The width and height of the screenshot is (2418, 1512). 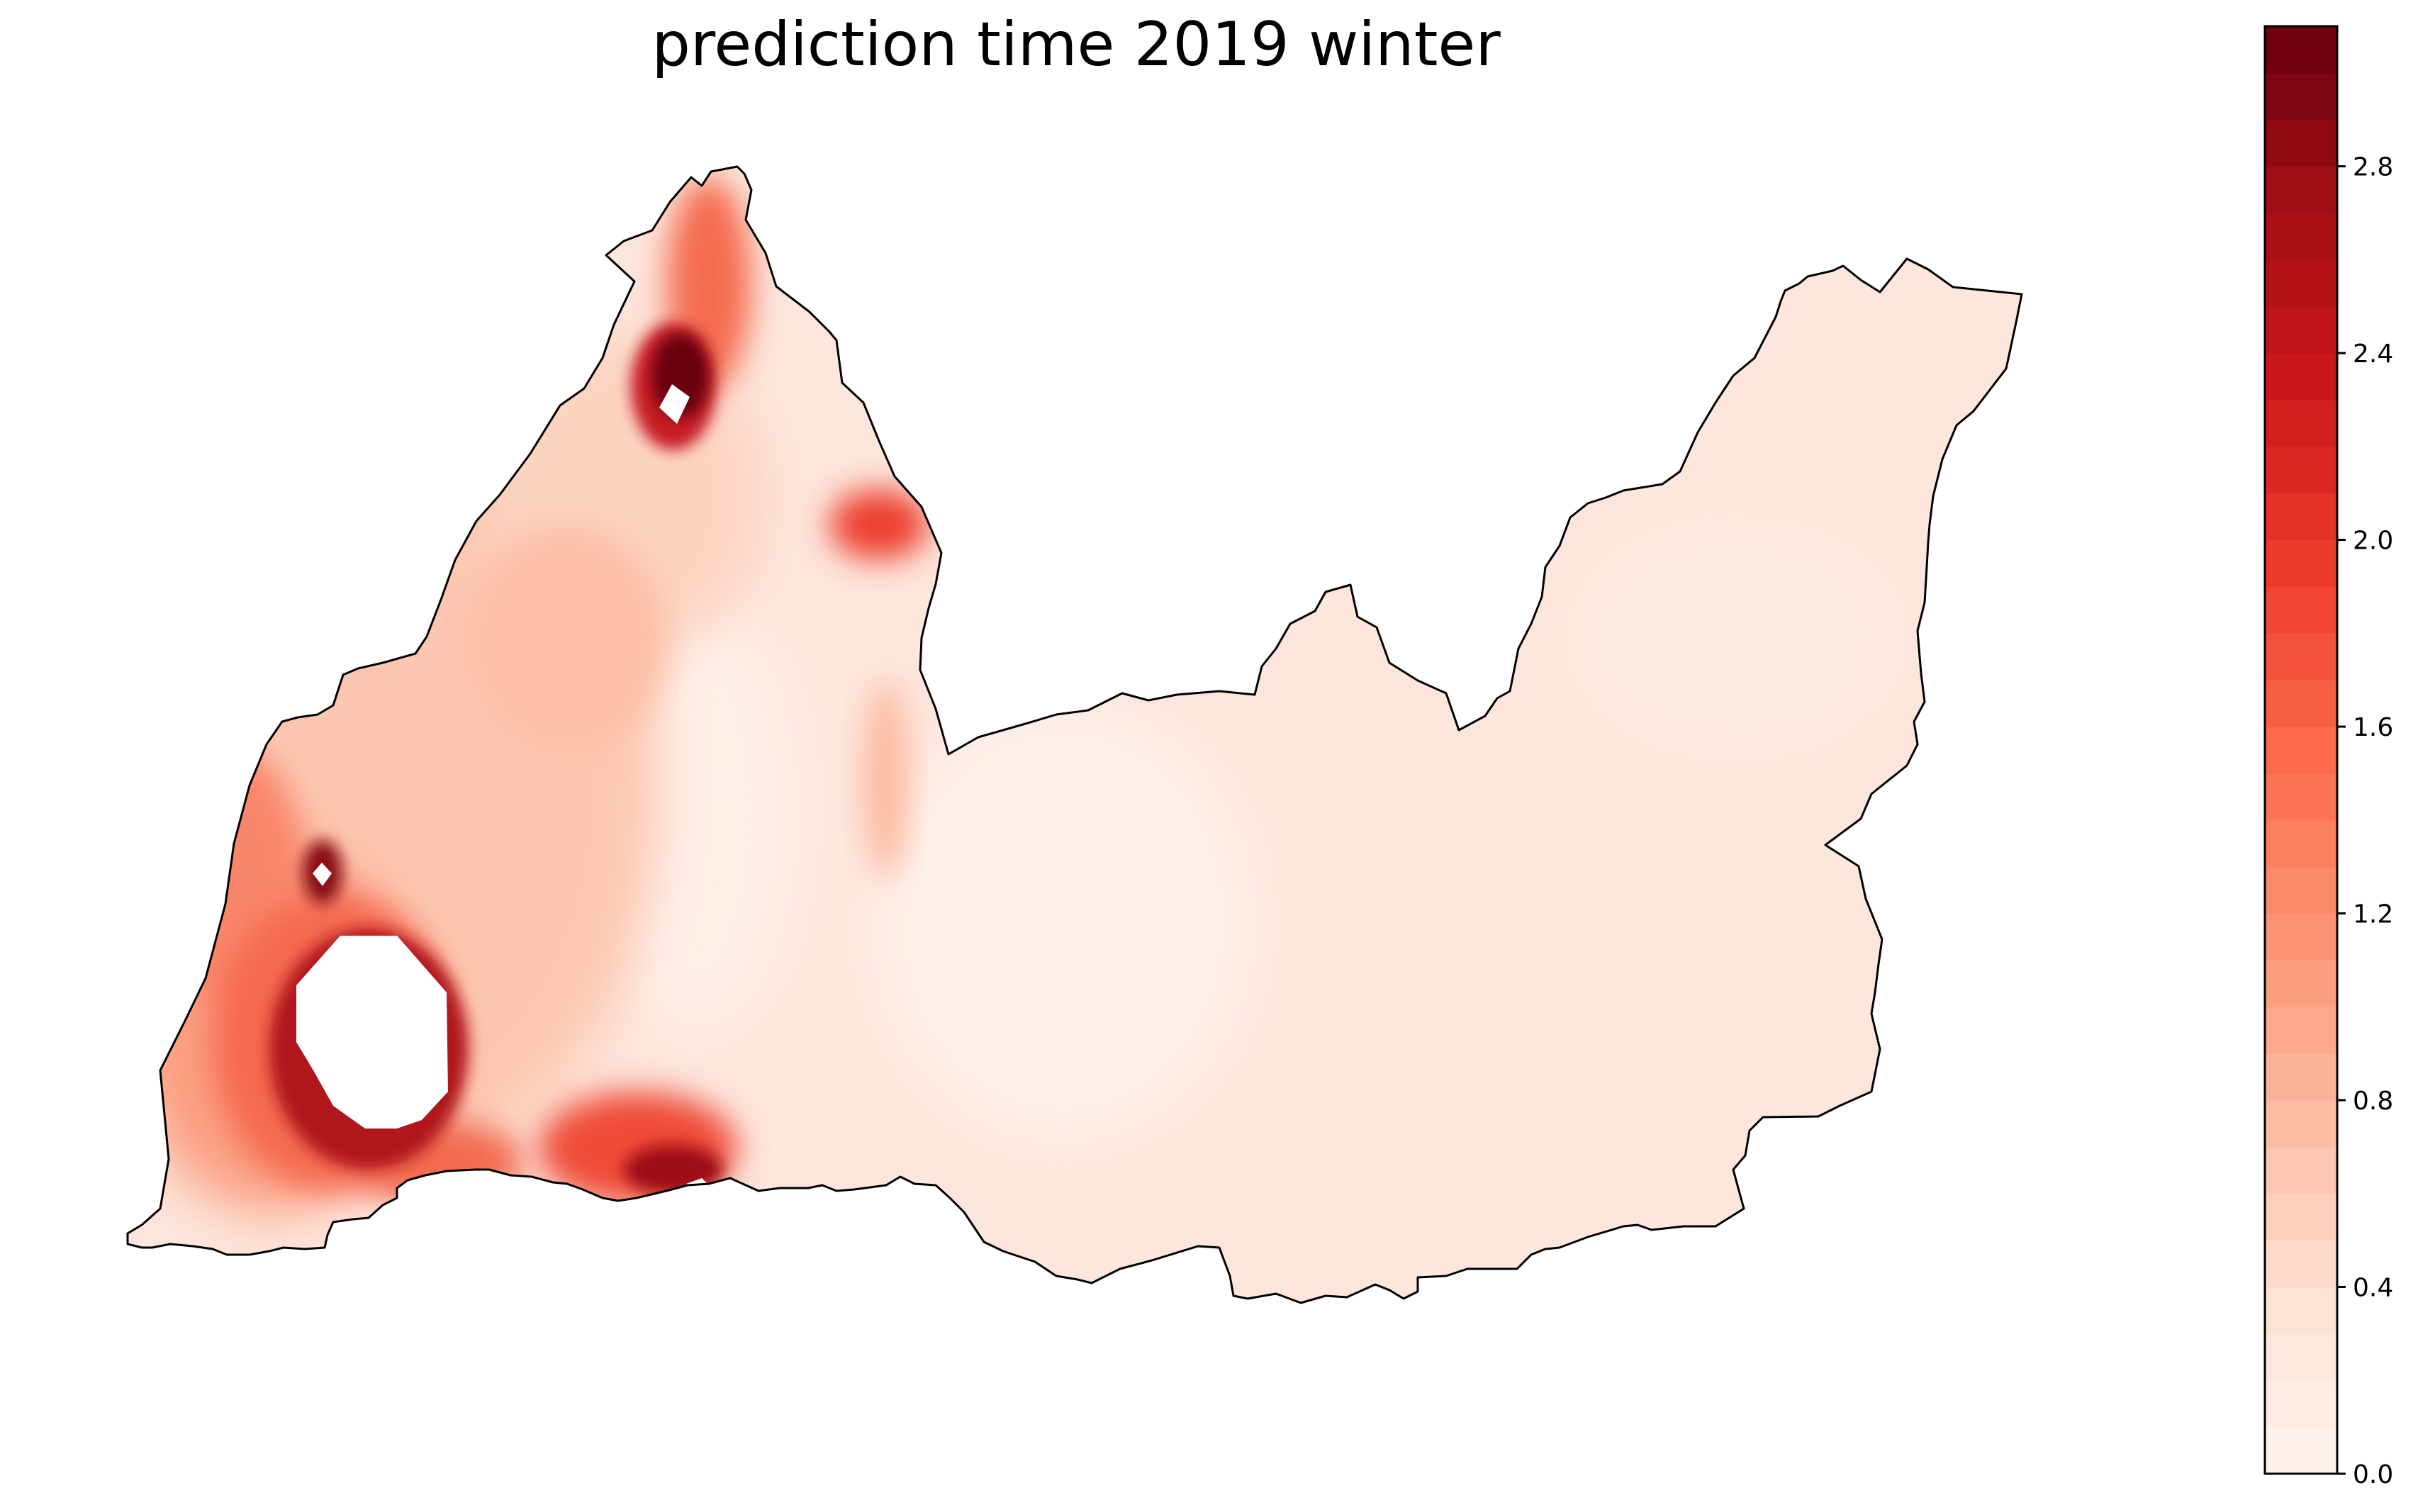 I want to click on colorbar-ticks: 0.0 0.4 0.8 1.2 1.6 2.0 2.4 2.8, so click(x=2365, y=821).